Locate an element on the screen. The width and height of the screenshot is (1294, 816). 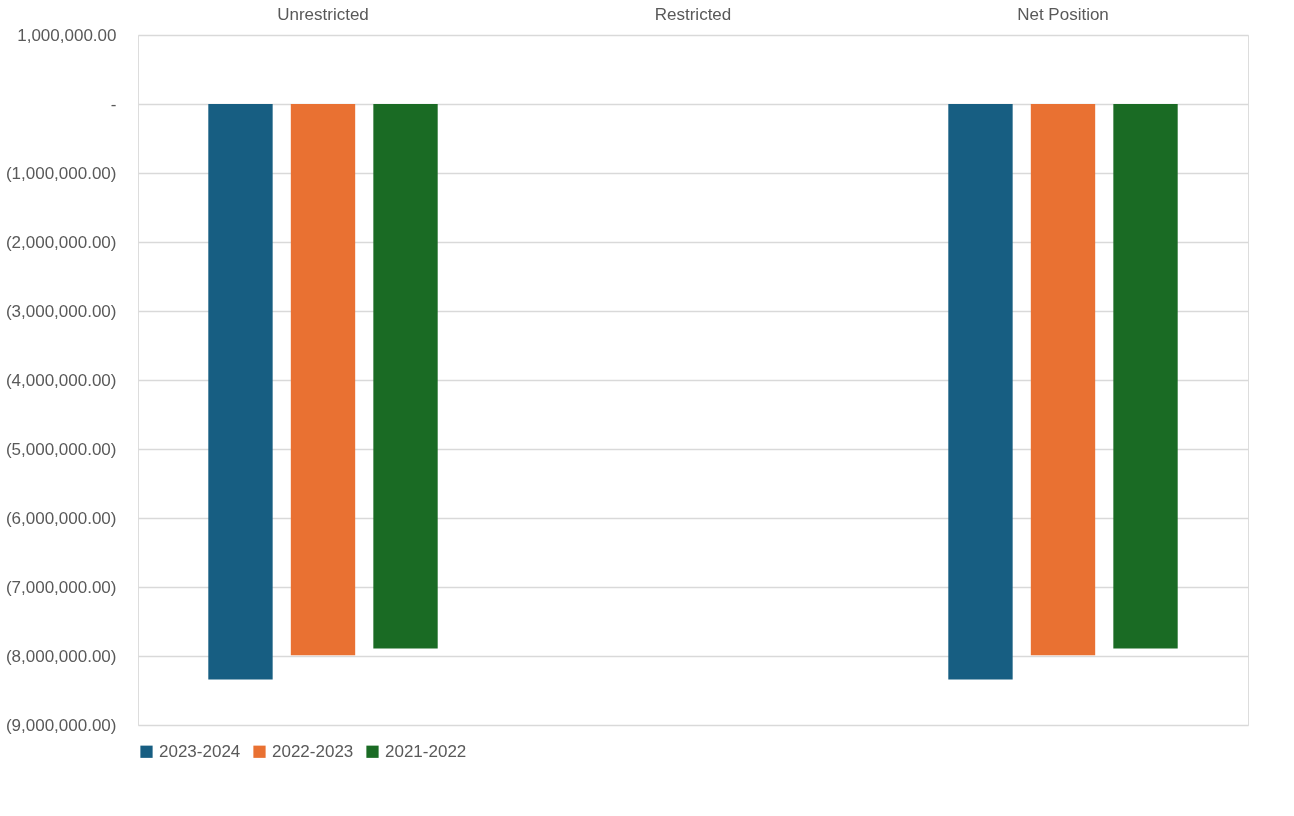
legend-label: 2021-2022 is located at coordinates (426, 751).